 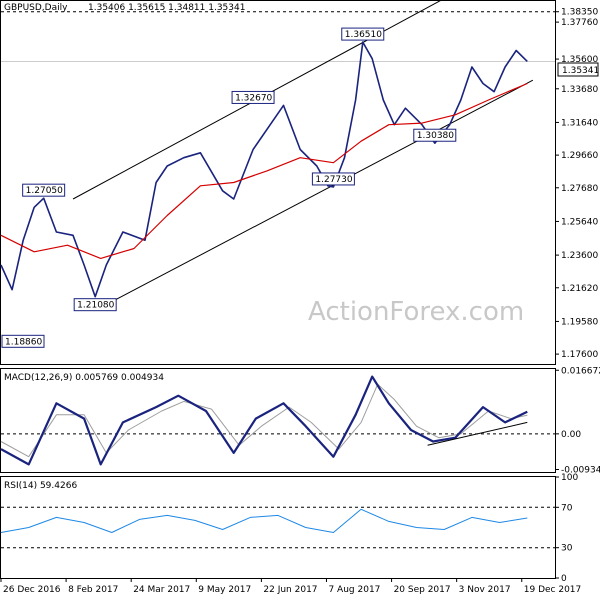 What do you see at coordinates (579, 289) in the screenshot?
I see `main-y-tick-label: 1.21620` at bounding box center [579, 289].